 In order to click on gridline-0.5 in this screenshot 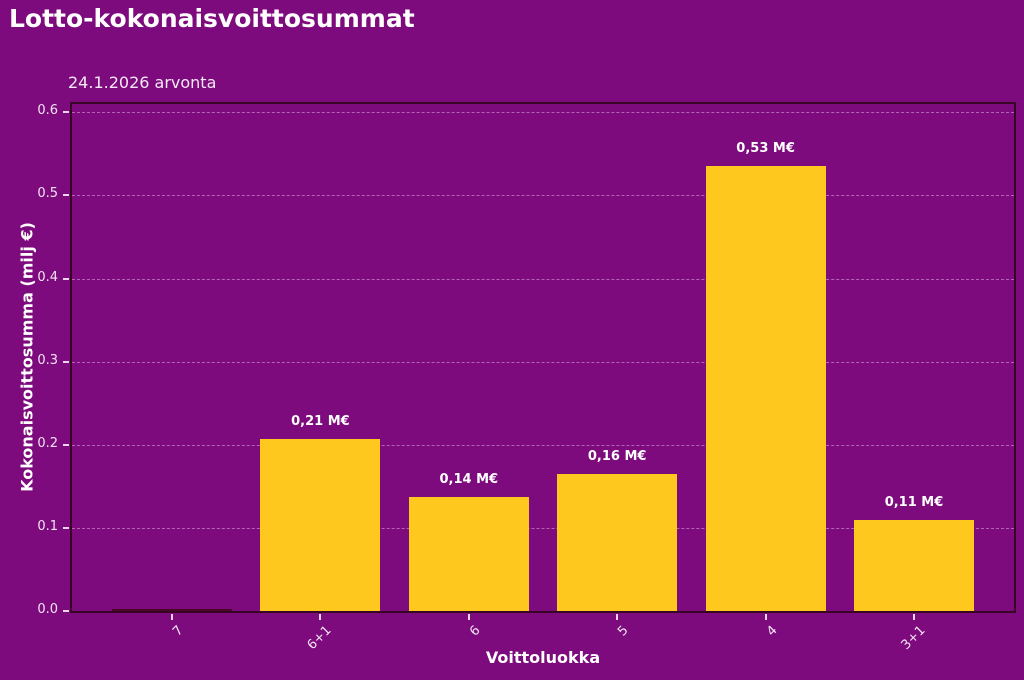, I will do `click(543, 196)`.